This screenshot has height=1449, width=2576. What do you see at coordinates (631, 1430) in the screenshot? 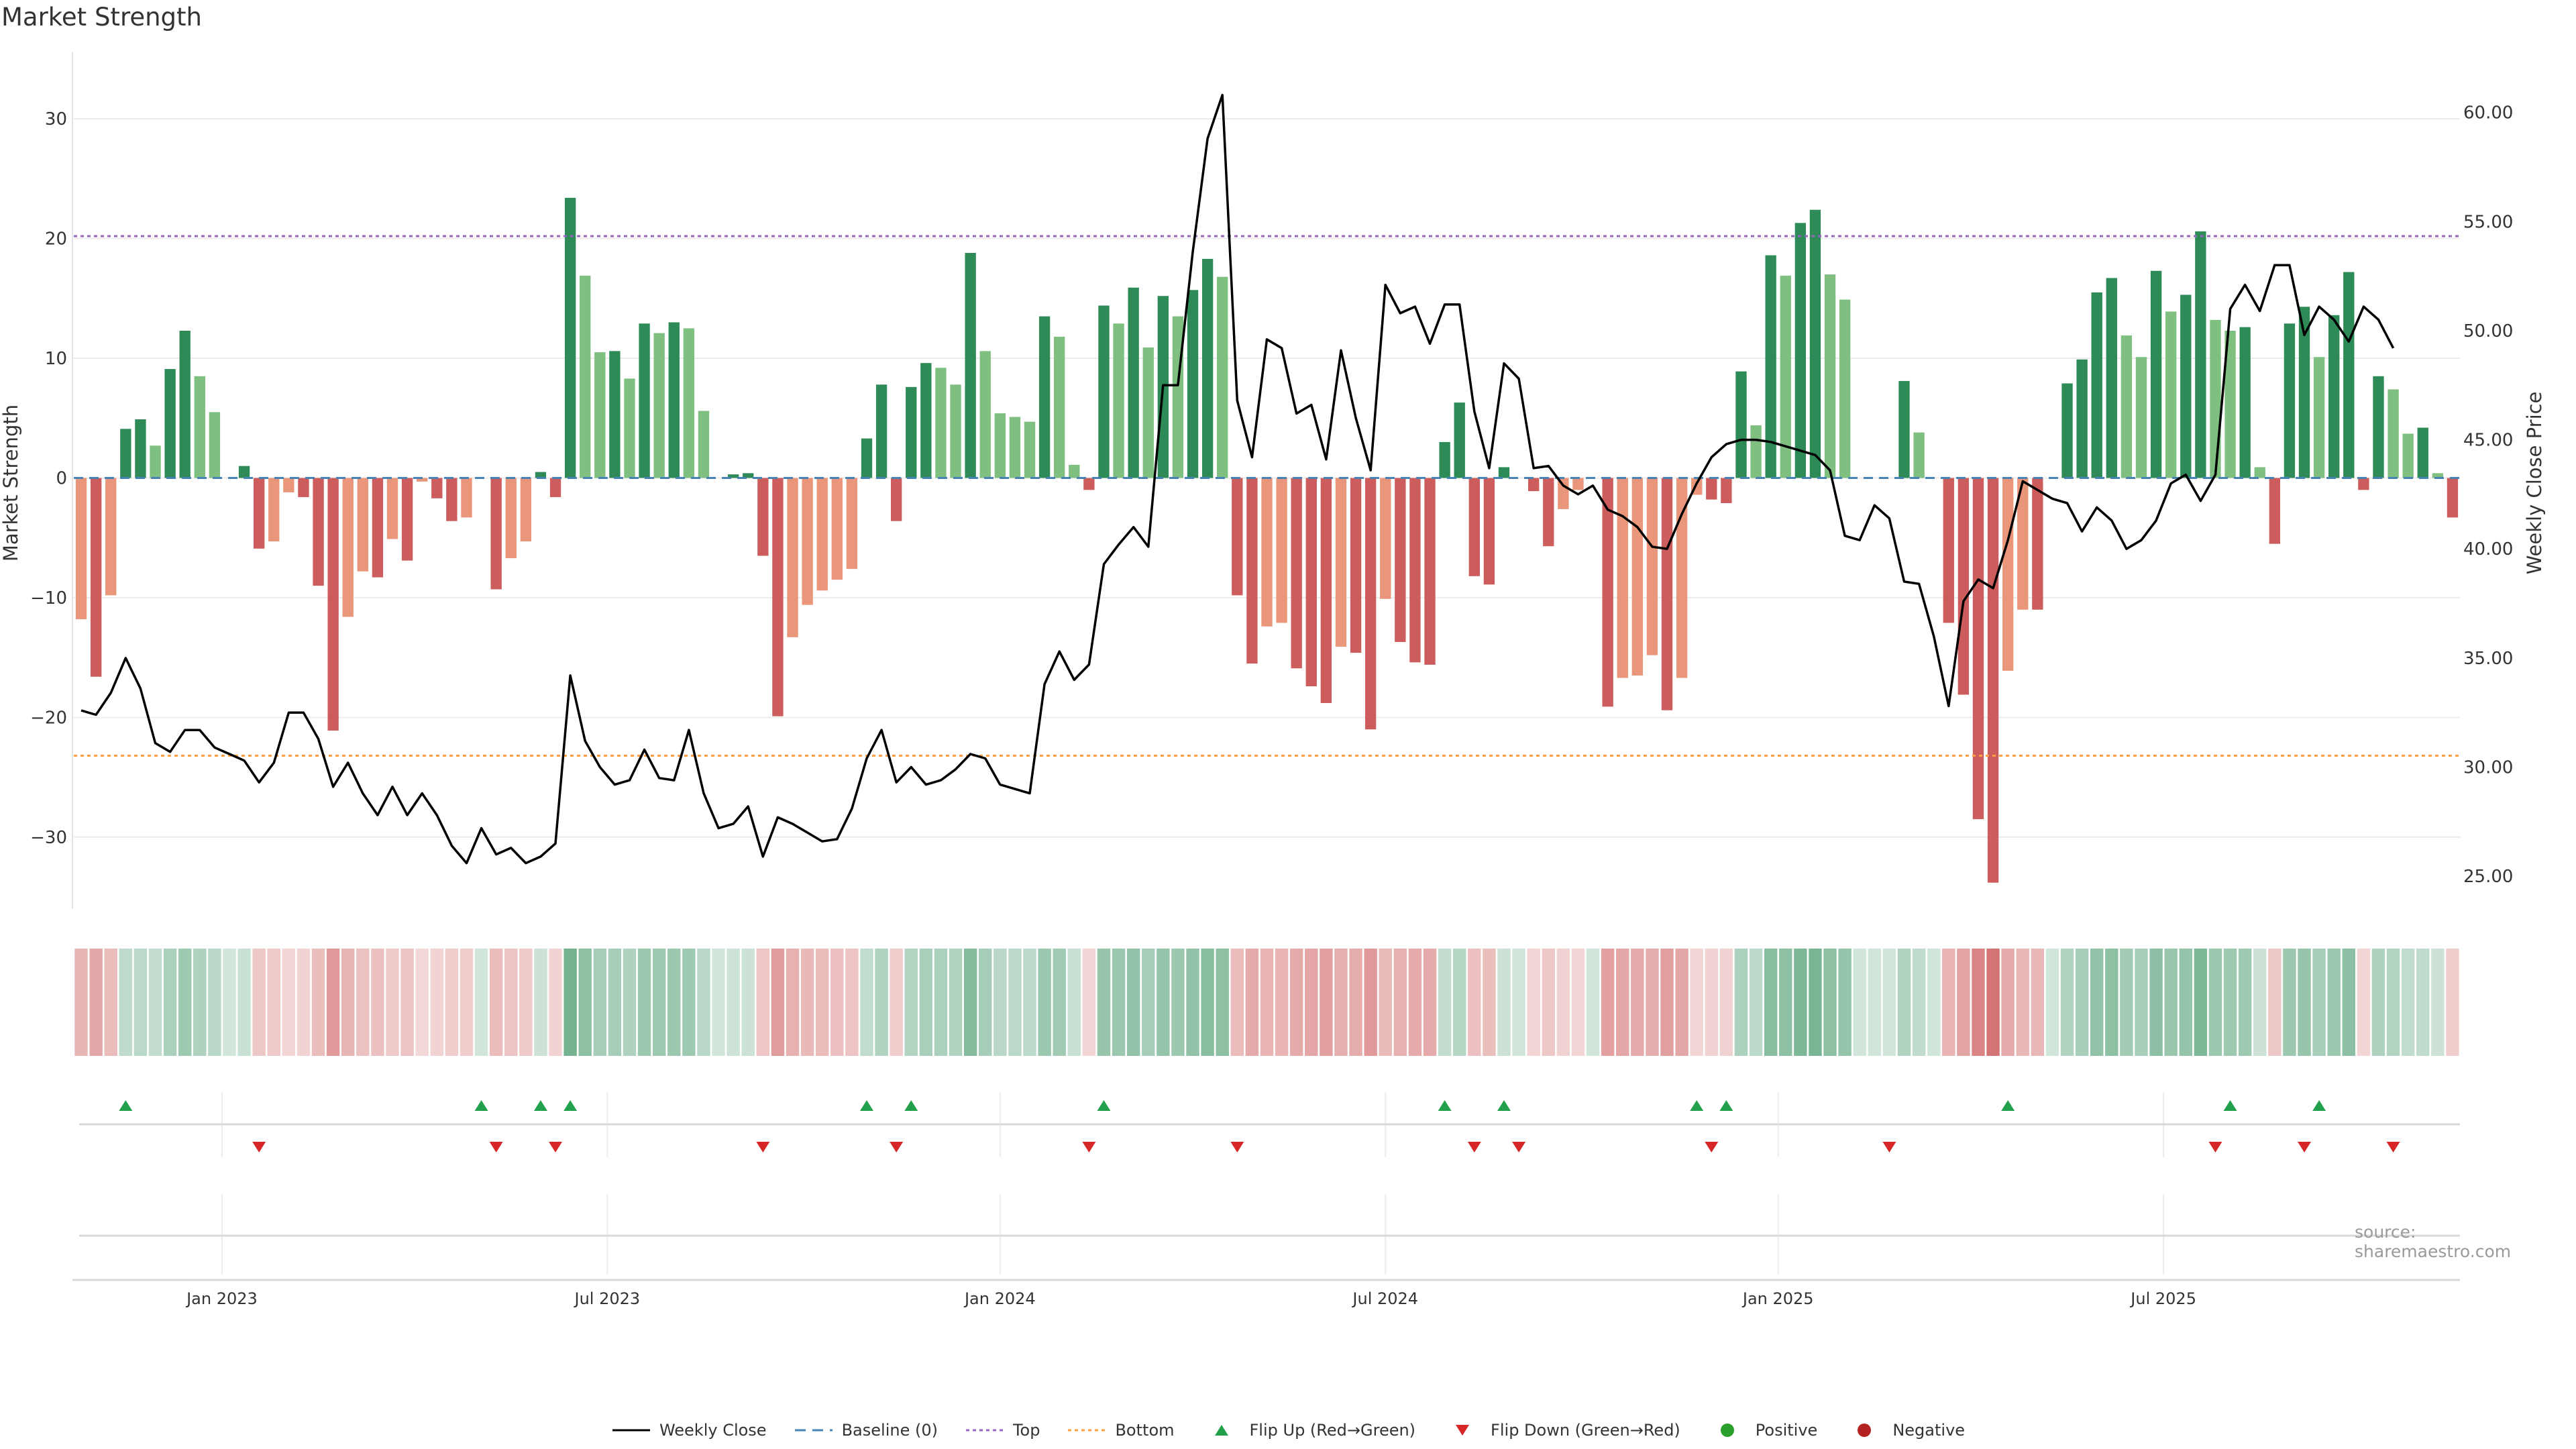
I see `close-legend-icon` at bounding box center [631, 1430].